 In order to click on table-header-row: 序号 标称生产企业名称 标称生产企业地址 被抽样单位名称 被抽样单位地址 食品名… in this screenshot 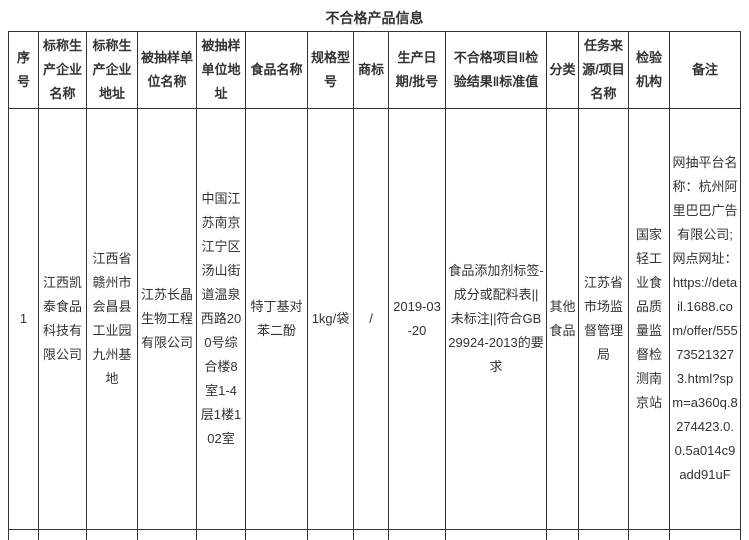, I will do `click(374, 70)`.